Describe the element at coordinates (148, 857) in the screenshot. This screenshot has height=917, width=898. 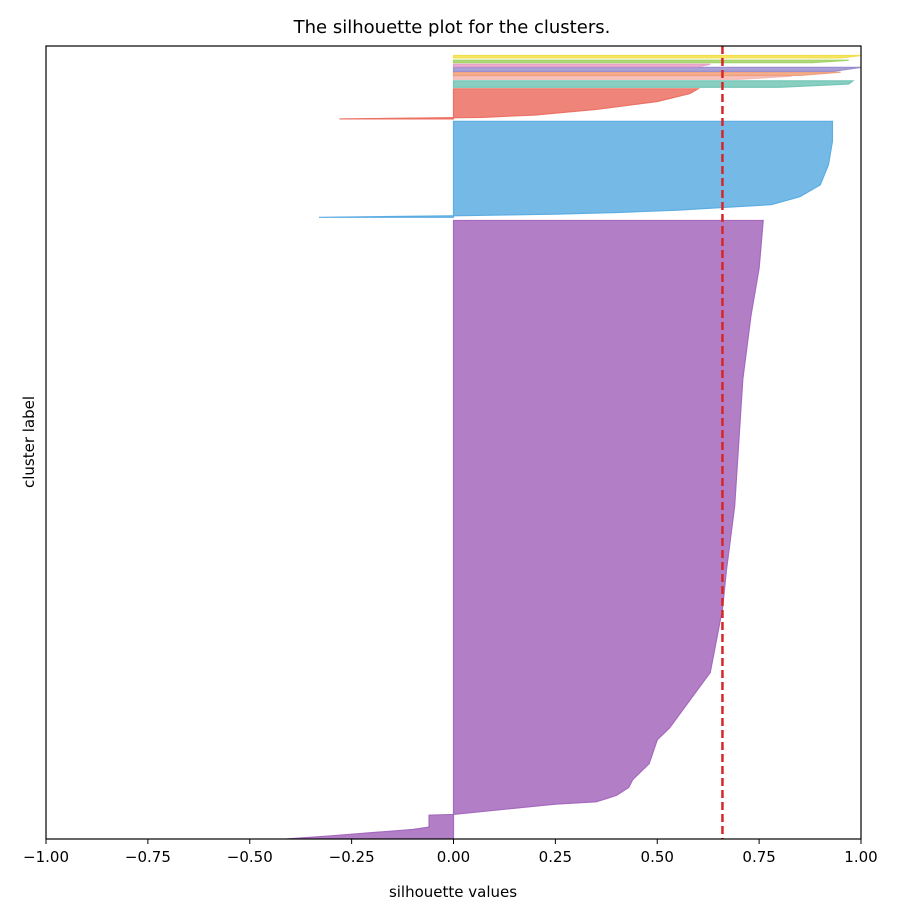
I see `x-tick-label: −0.75` at that location.